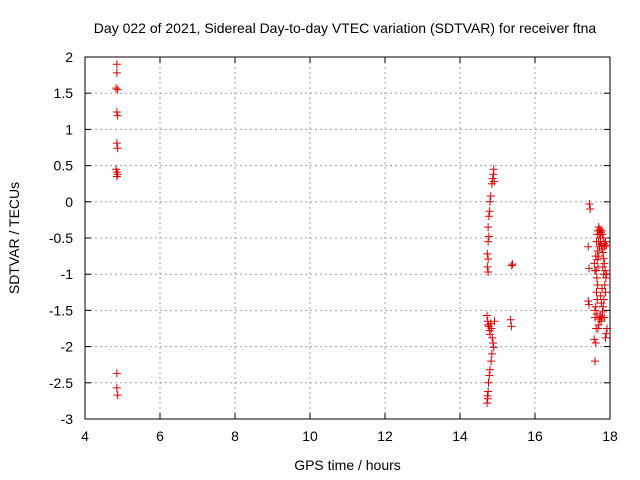 This screenshot has height=480, width=640. What do you see at coordinates (610, 436) in the screenshot?
I see `x-tick-label: 18` at bounding box center [610, 436].